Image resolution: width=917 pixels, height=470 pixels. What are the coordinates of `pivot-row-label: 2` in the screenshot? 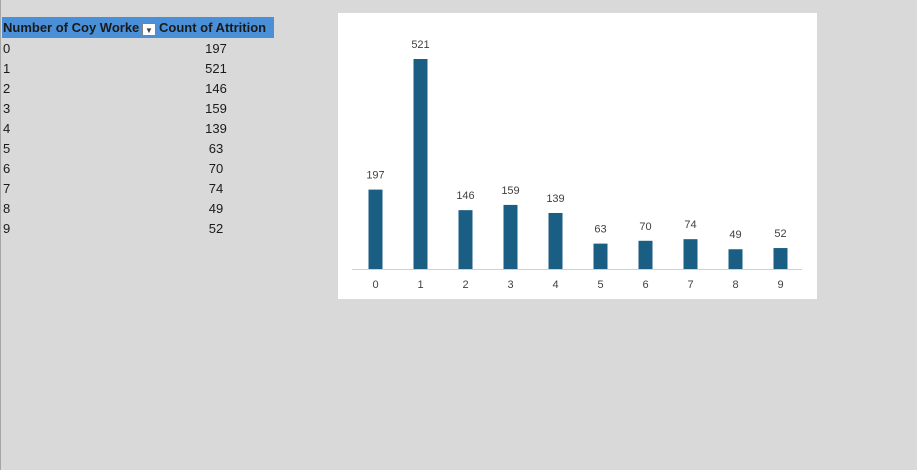 It's located at (7, 88).